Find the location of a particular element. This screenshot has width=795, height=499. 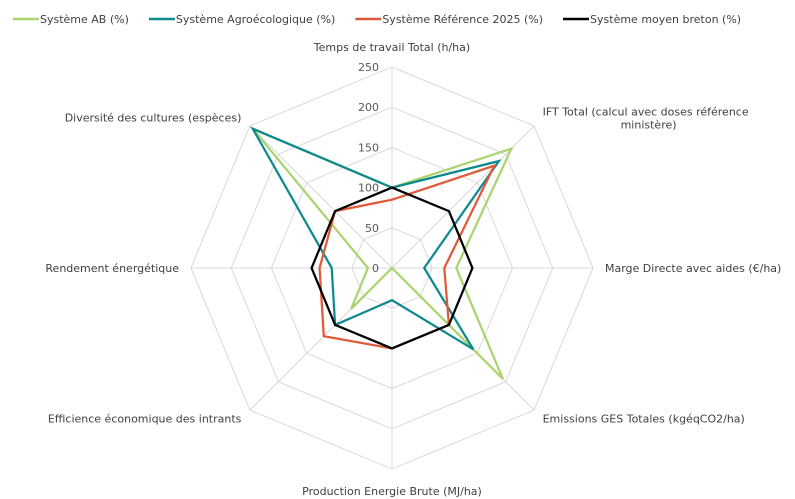

legend-item: Système AB (%) is located at coordinates (71, 19).